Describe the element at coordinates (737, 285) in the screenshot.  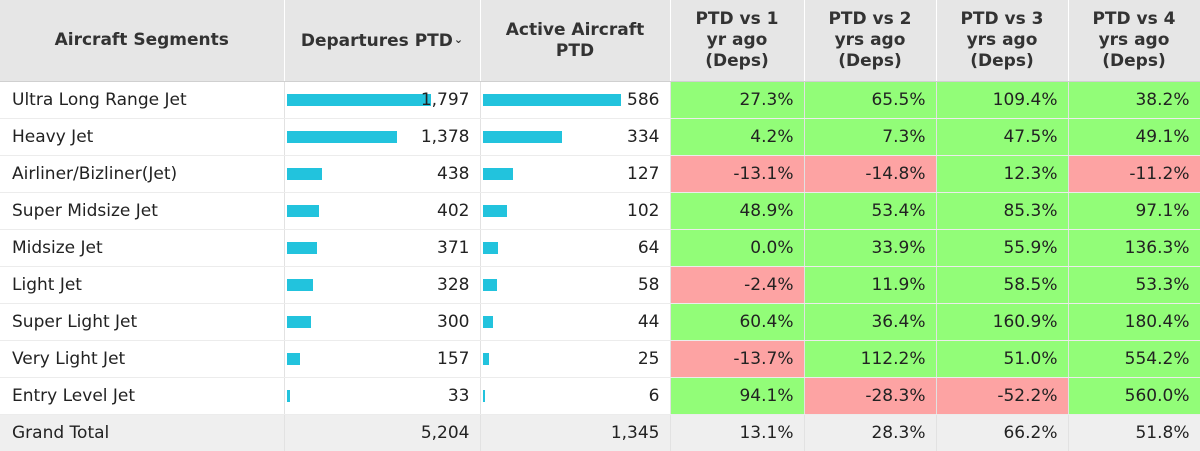
I see `ptd1-change: -2.4%` at that location.